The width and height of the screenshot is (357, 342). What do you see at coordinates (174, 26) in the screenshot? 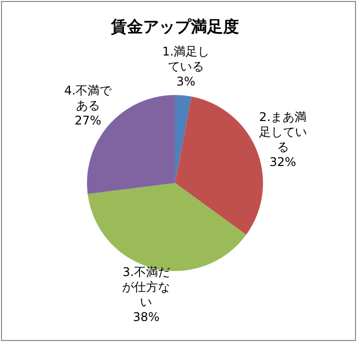
I see `chart-title: 賃金アップ満足度` at bounding box center [174, 26].